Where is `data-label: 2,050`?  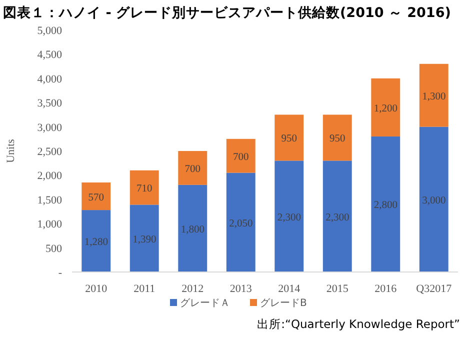
data-label: 2,050 is located at coordinates (241, 224).